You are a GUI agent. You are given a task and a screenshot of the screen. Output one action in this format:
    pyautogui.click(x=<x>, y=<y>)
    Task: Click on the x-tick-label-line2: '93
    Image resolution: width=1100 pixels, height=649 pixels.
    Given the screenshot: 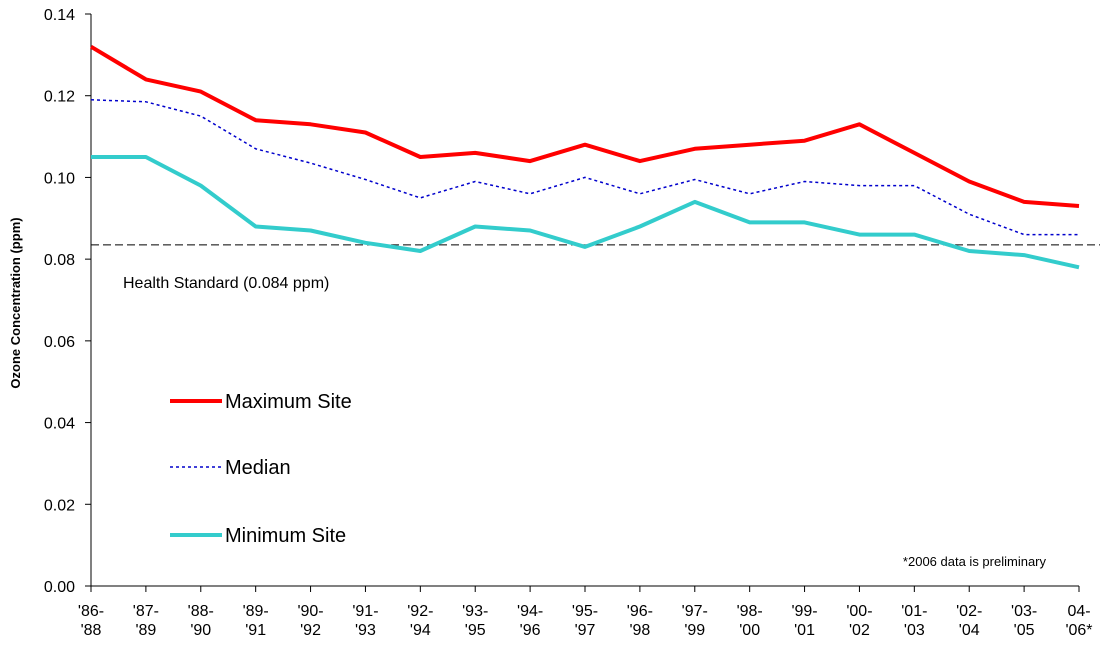 What is the action you would take?
    pyautogui.click(x=365, y=630)
    